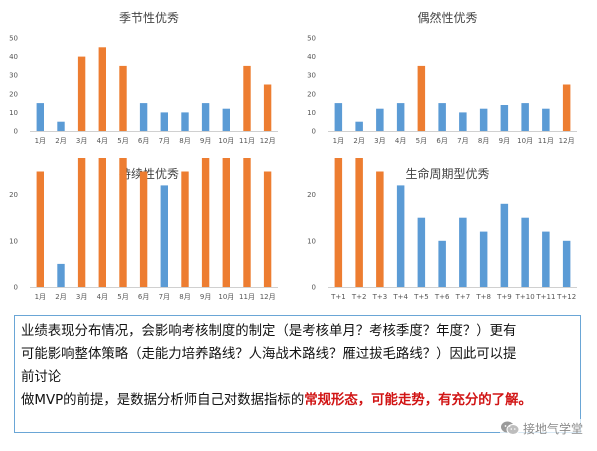 Image resolution: width=597 pixels, height=451 pixels. Describe the element at coordinates (226, 297) in the screenshot. I see `x-tick-label: 10月` at that location.